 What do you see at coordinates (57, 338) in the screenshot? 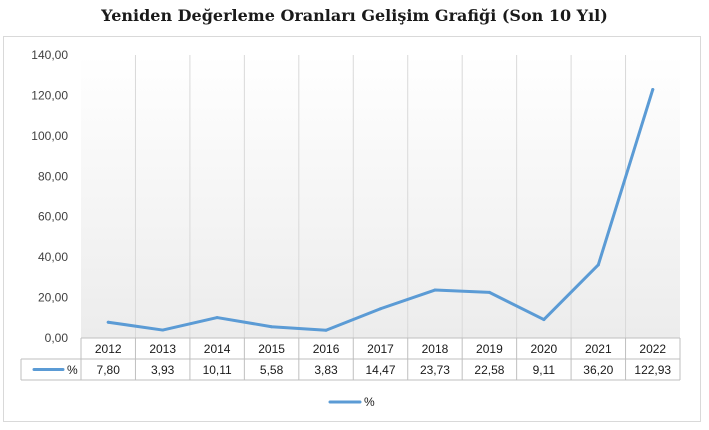
I see `y-tick-label: 0,00` at bounding box center [57, 338].